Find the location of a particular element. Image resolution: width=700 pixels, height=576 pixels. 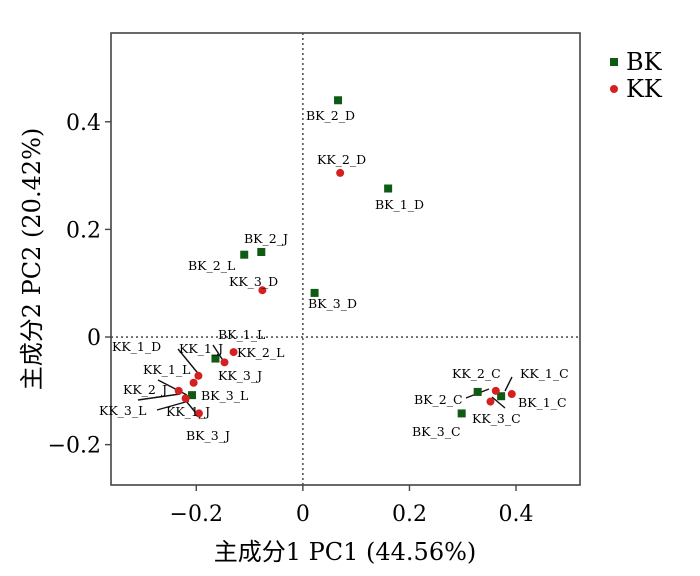

point-kk-2-c is located at coordinates (495, 390).